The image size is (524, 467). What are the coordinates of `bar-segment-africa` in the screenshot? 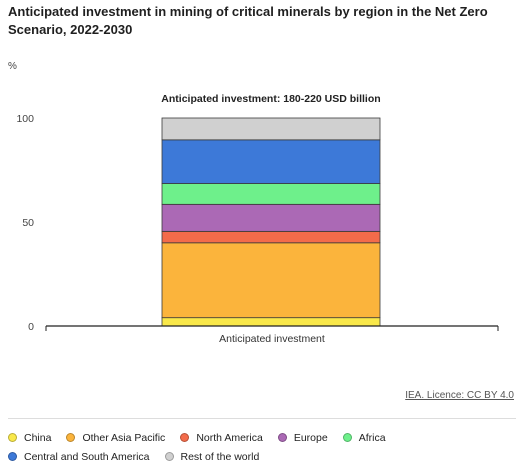 It's located at (271, 194).